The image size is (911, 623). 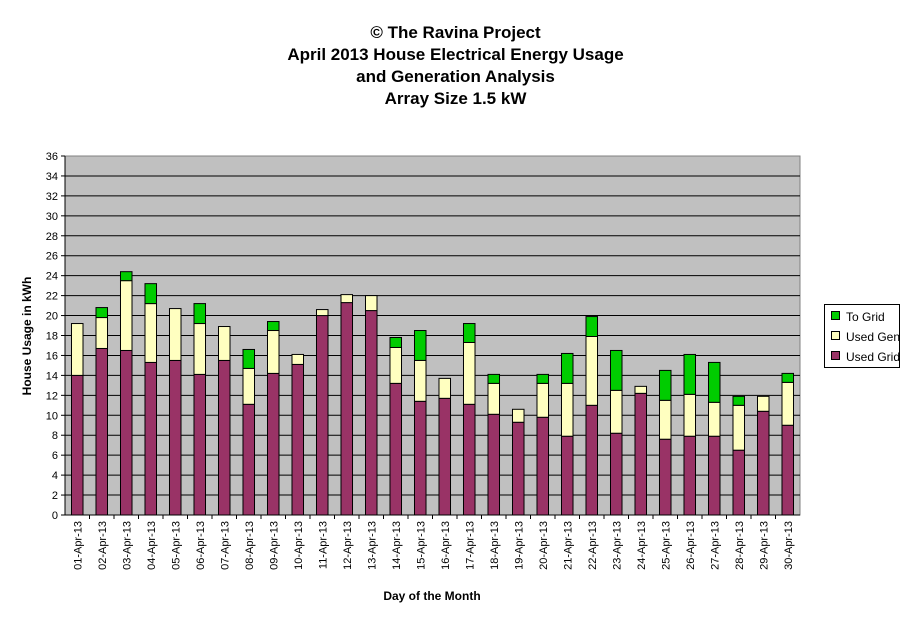 What do you see at coordinates (455, 98) in the screenshot?
I see `title-line-4: Array Size 1.5 kW` at bounding box center [455, 98].